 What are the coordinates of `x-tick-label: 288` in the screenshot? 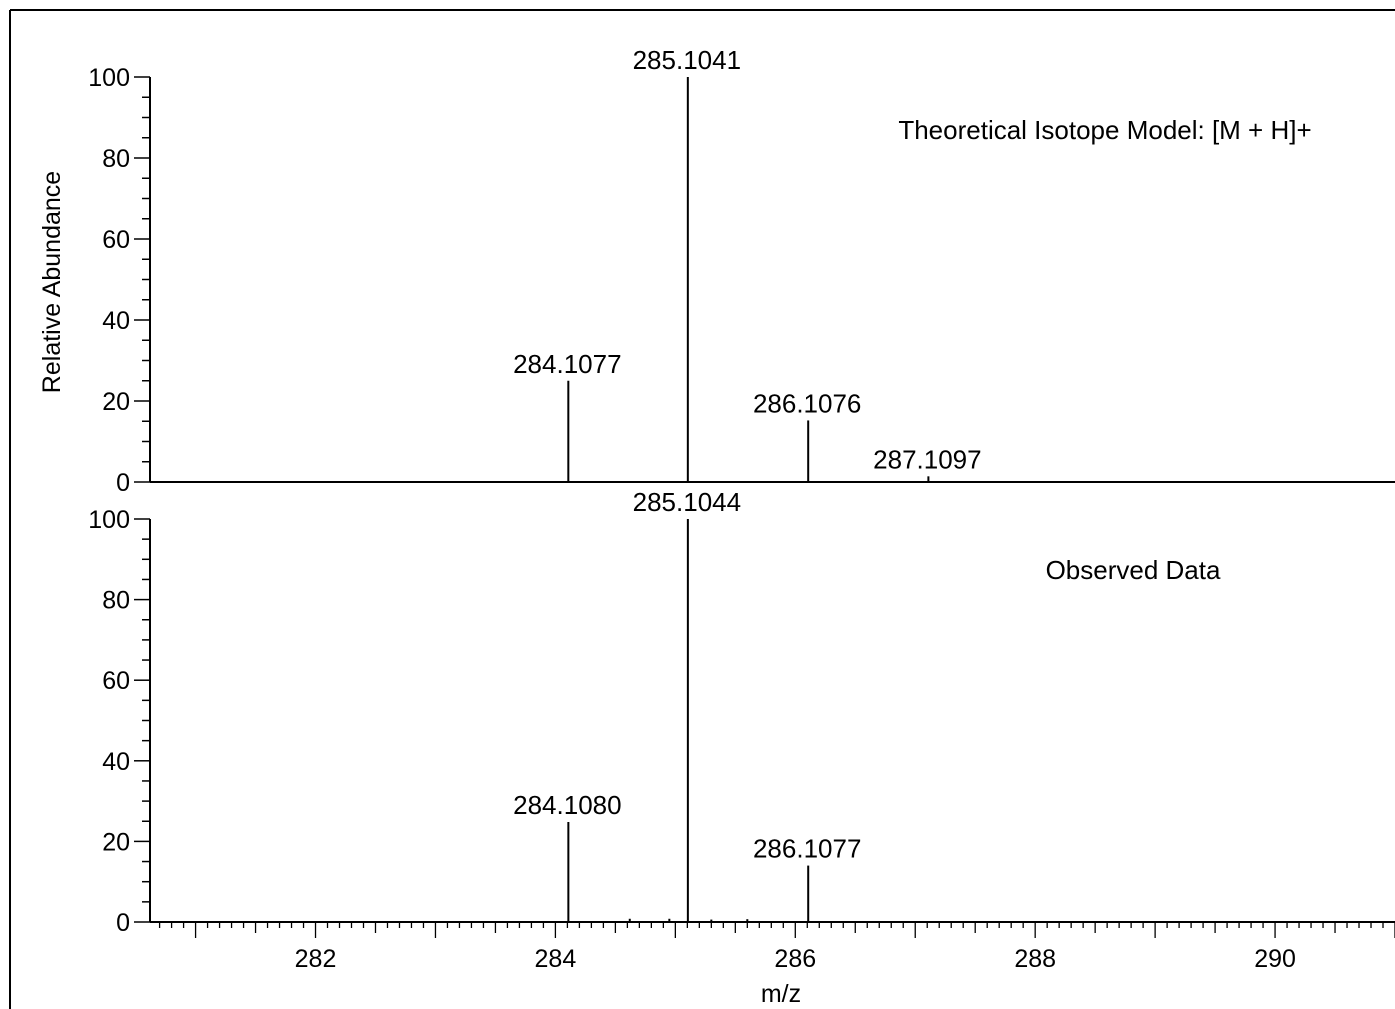 It's located at (1035, 959).